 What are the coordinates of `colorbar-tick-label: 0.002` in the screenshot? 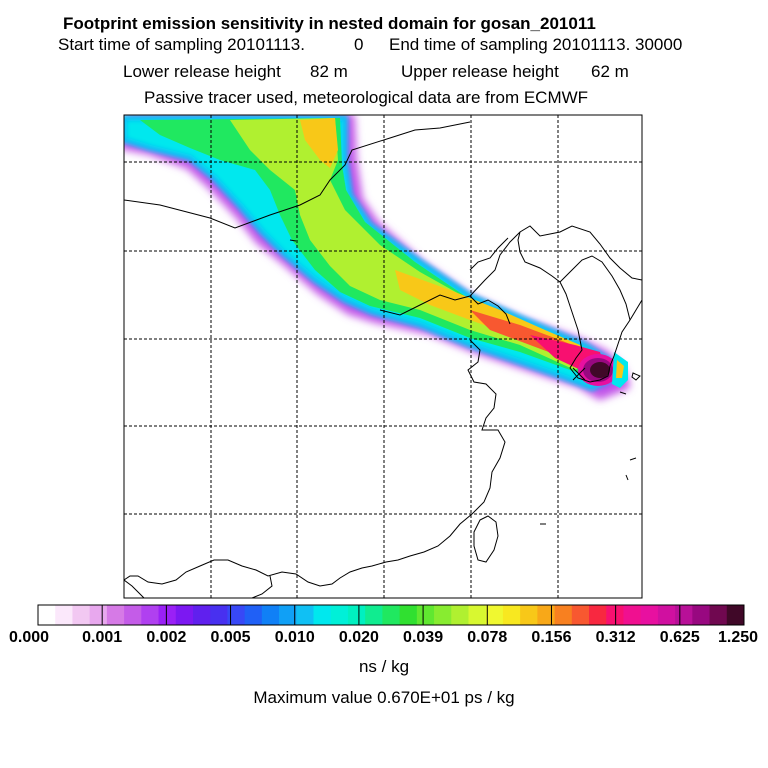 It's located at (166, 637).